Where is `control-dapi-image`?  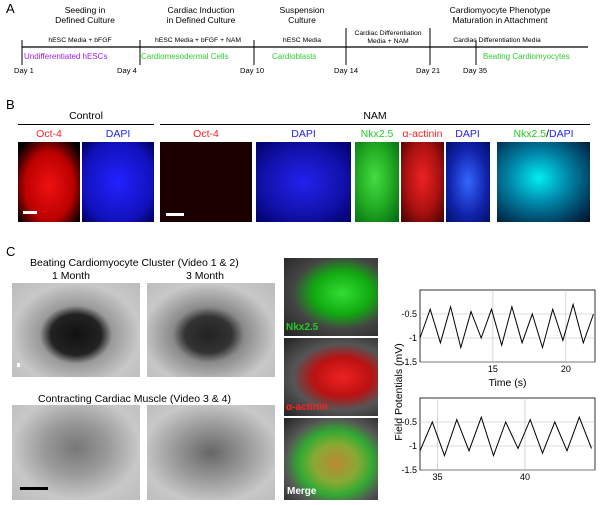
control-dapi-image is located at coordinates (118, 182).